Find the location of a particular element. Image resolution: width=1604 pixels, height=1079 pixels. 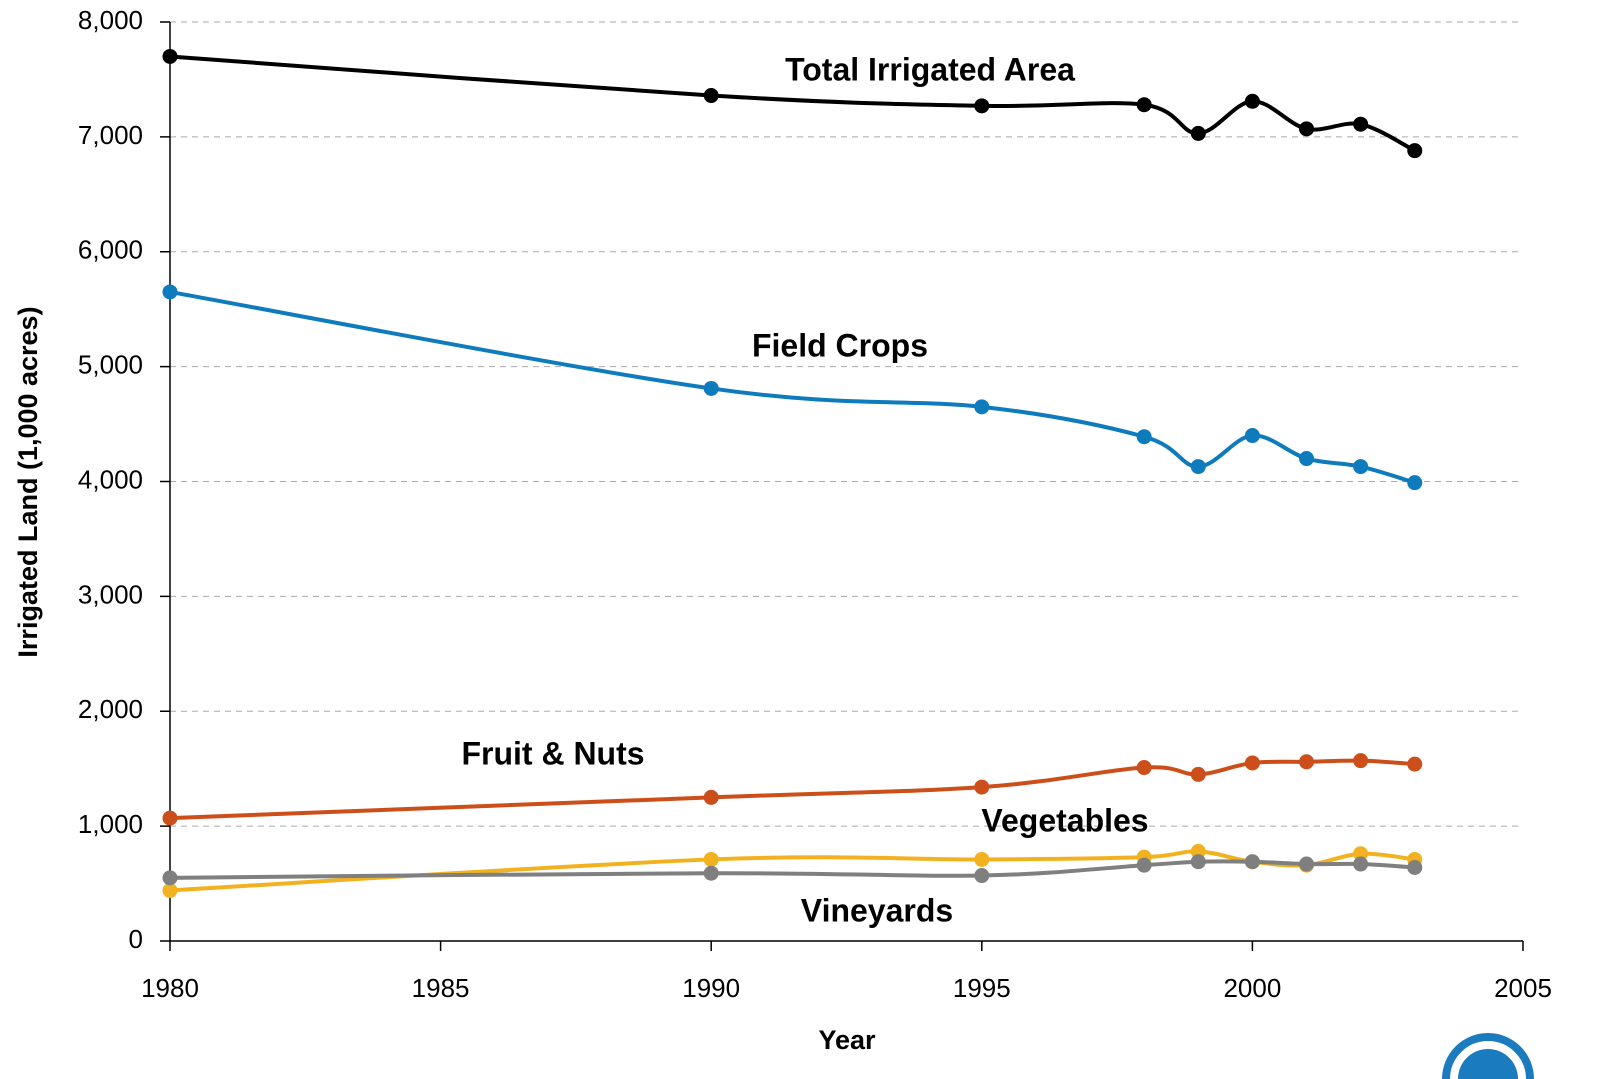

y-tick-label: 8,000 is located at coordinates (110, 20).